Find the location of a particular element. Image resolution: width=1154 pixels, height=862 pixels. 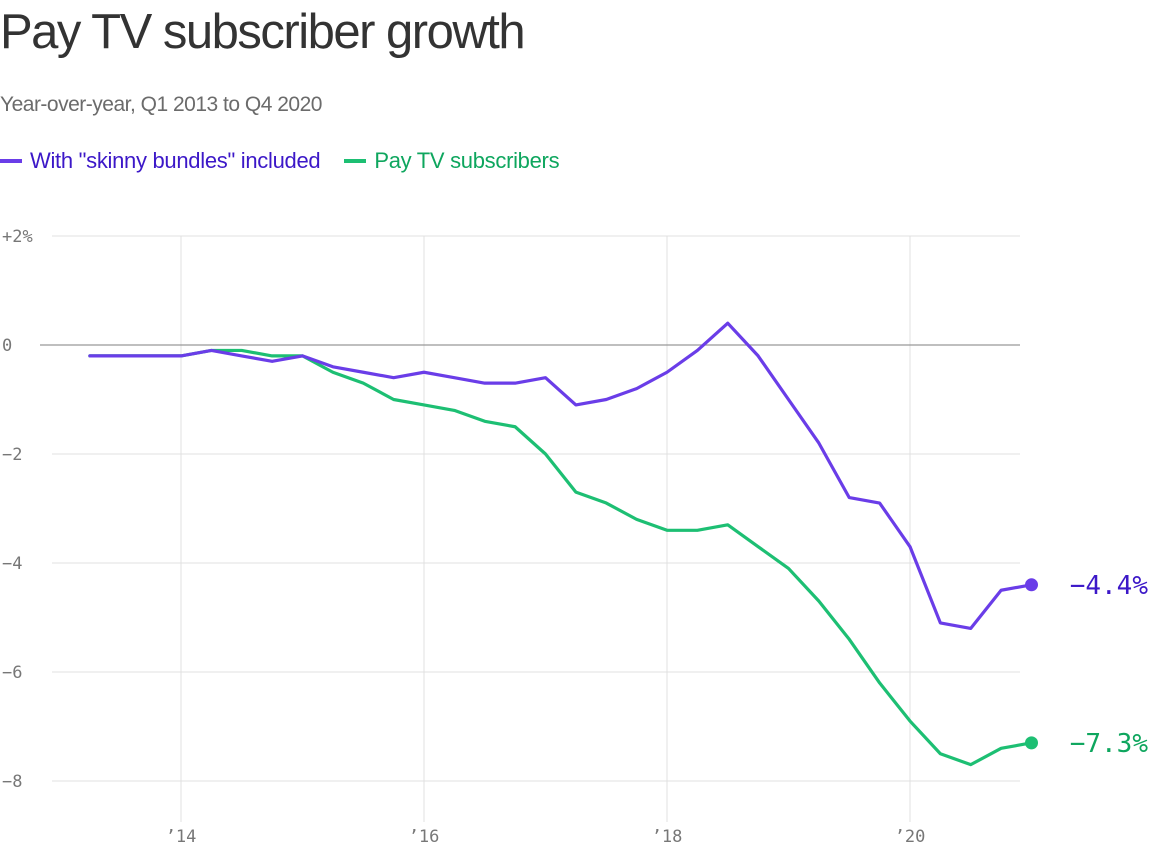

y-tick-label: −2 is located at coordinates (12, 455).